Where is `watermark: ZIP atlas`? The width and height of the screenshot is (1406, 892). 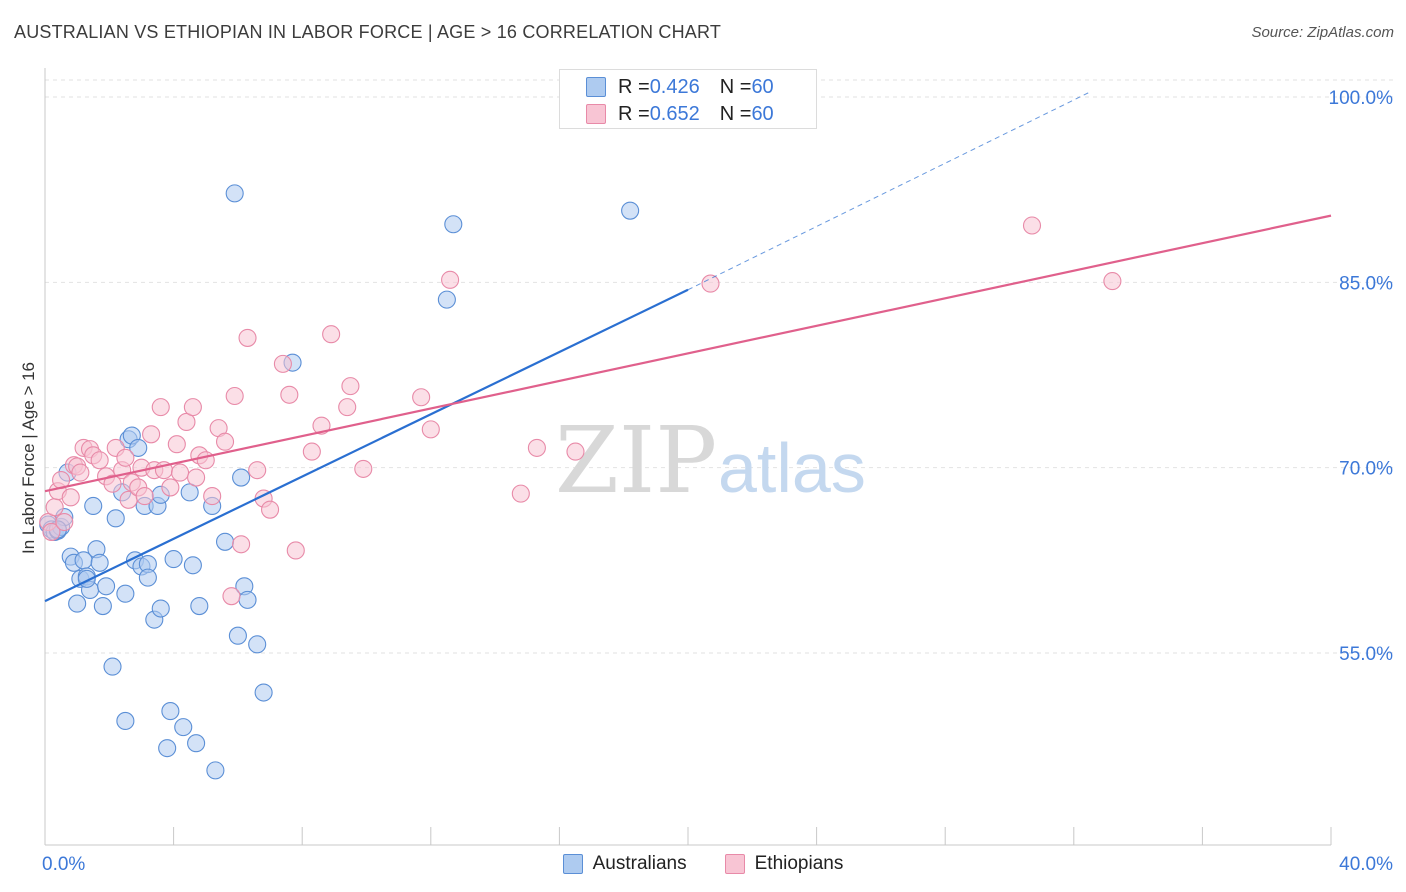
watermark: ZIP atlas is located at coordinates (710, 460).